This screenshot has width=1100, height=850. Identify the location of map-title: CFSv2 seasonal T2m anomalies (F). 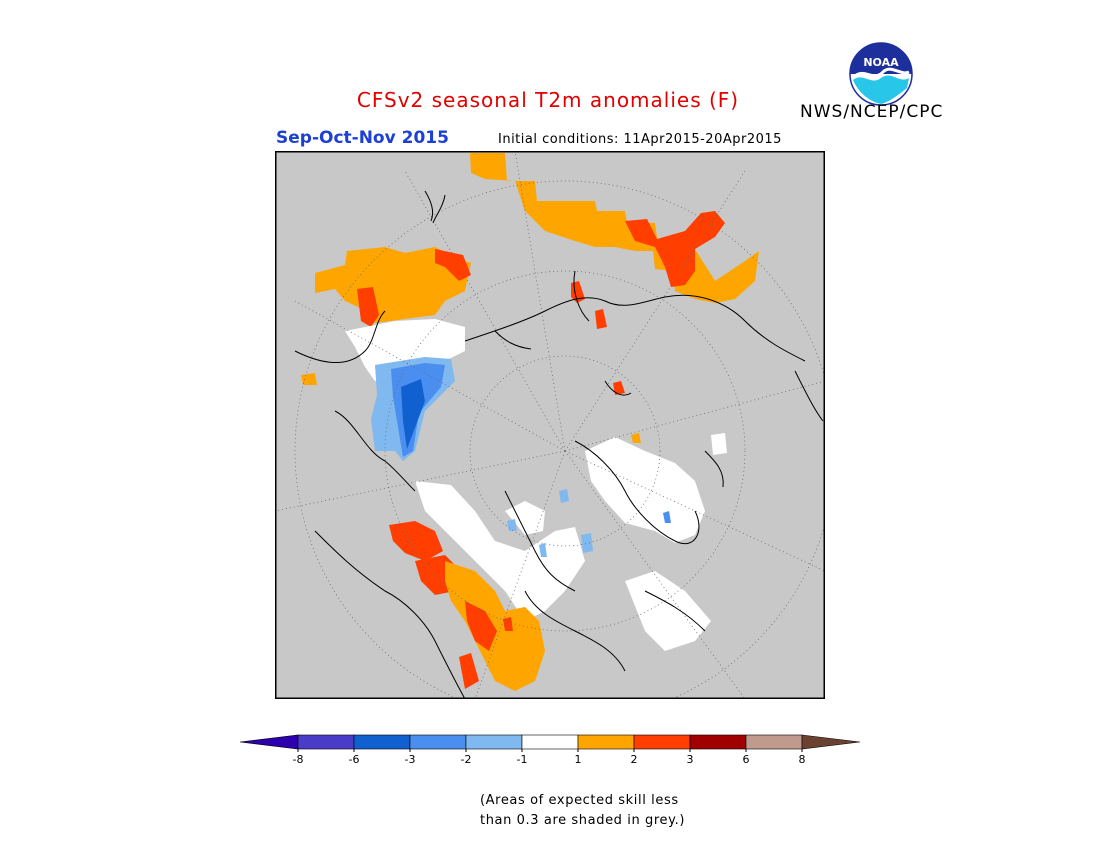
(548, 100).